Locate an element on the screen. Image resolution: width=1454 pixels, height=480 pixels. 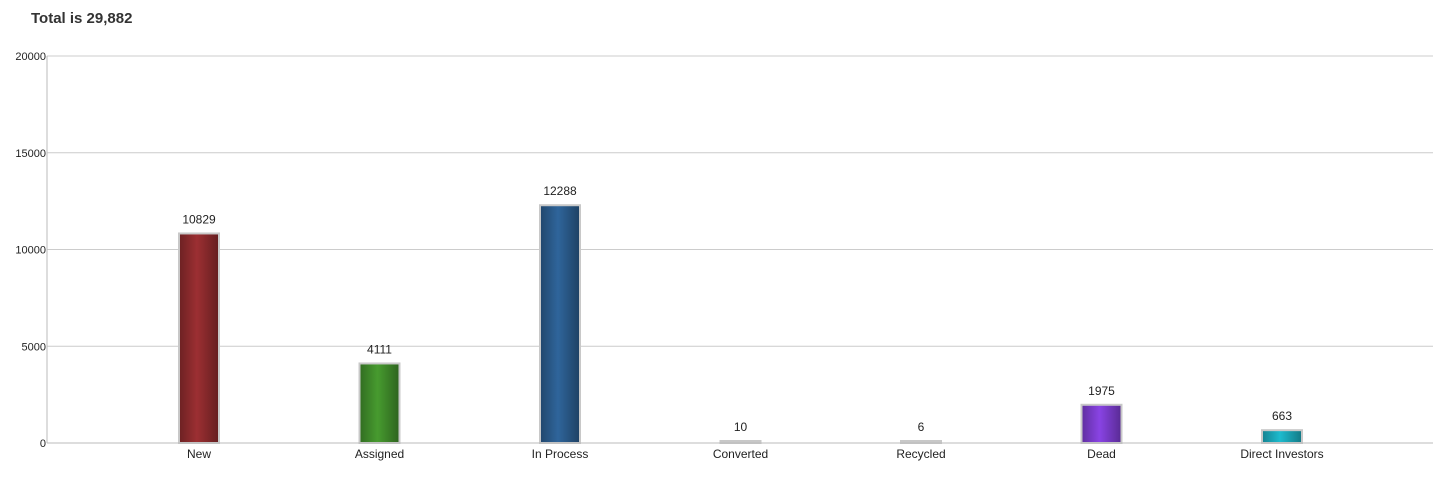
y-tick-label: 15000 is located at coordinates (30, 154).